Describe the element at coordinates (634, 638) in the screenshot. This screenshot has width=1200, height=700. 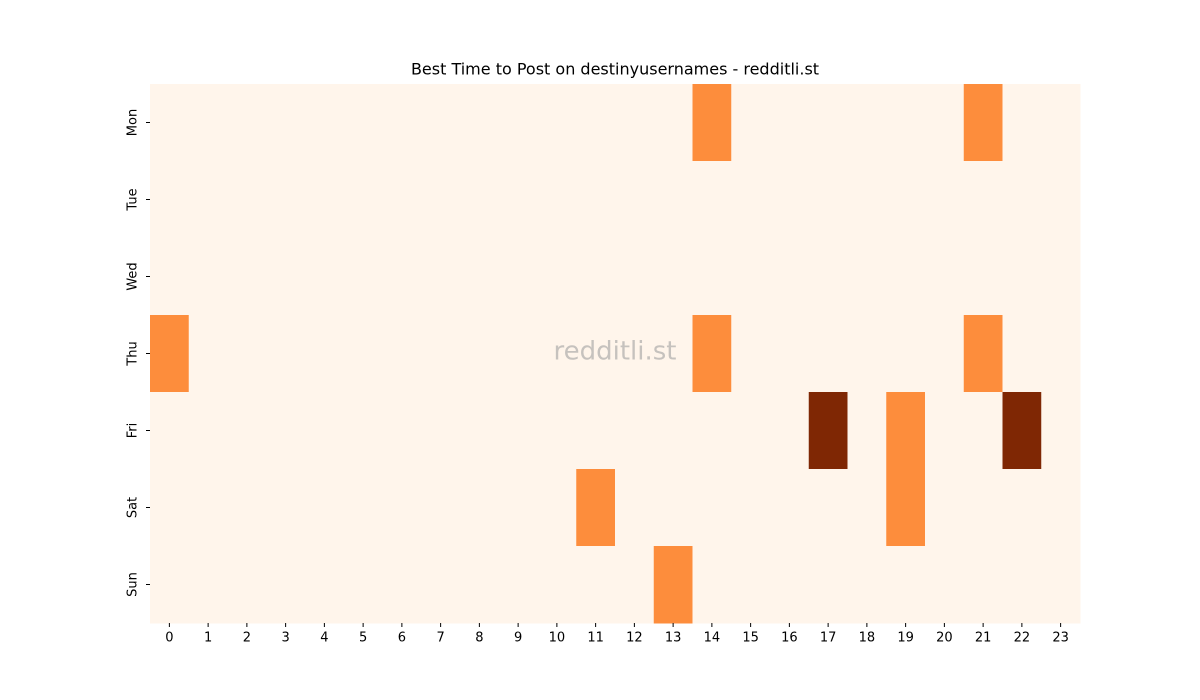
I see `x-tick-label: 12` at that location.